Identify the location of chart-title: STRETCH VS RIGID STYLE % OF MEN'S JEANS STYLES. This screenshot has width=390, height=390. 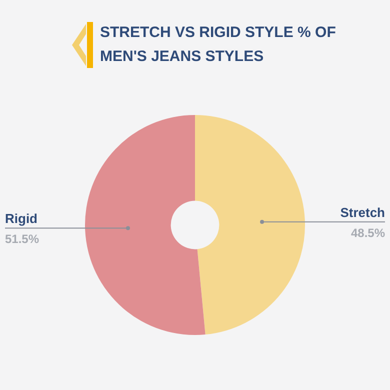
(218, 45).